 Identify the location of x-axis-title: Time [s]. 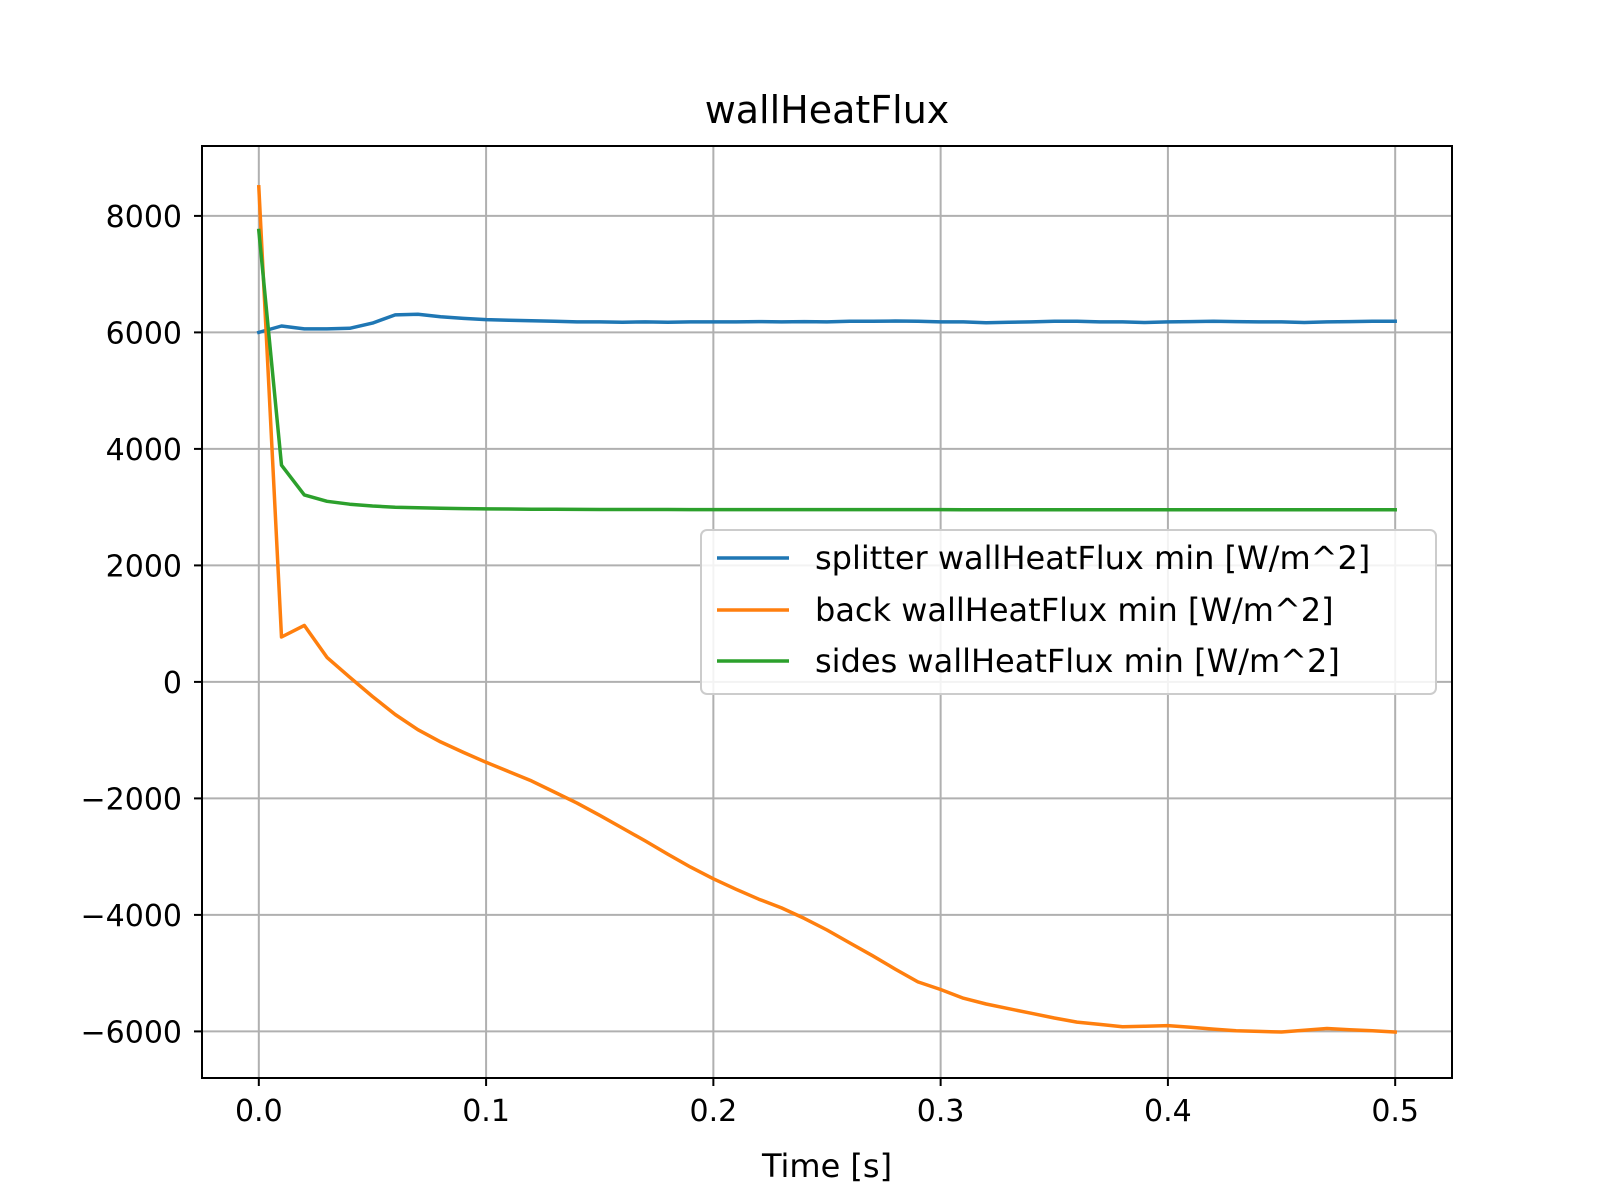
(826, 1166).